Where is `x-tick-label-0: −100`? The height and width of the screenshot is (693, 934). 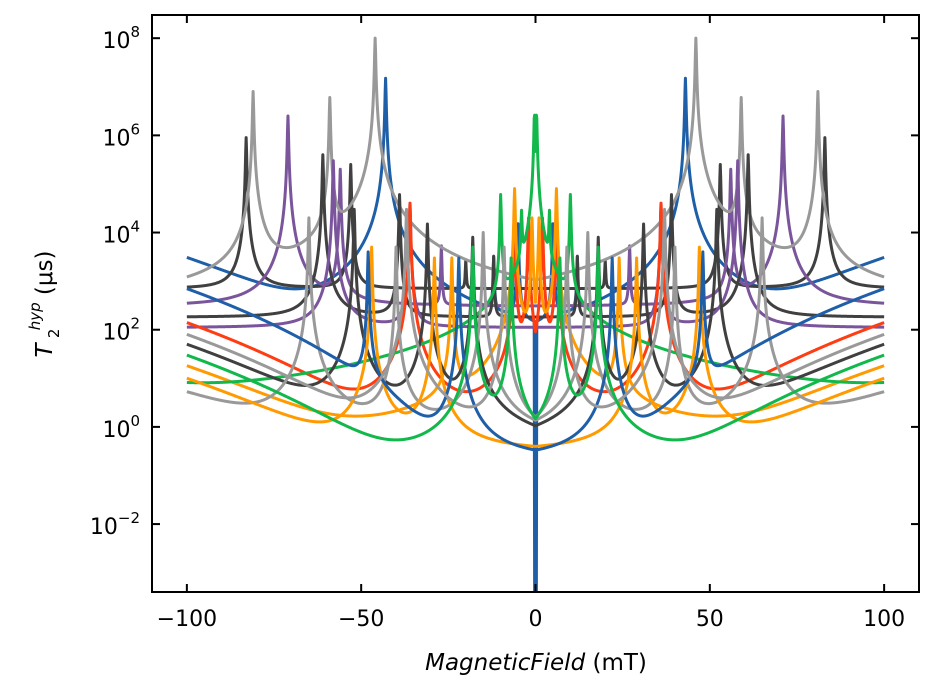 x-tick-label-0: −100 is located at coordinates (187, 619).